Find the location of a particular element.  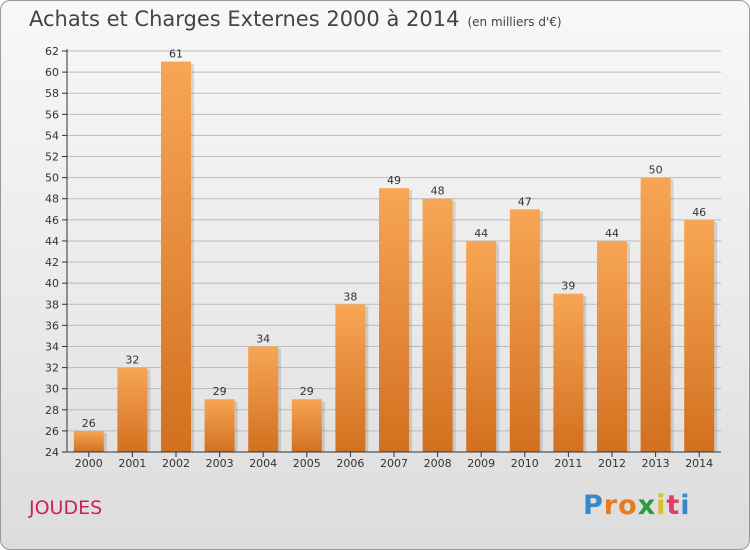

y-tick-label: 56 is located at coordinates (52, 114).